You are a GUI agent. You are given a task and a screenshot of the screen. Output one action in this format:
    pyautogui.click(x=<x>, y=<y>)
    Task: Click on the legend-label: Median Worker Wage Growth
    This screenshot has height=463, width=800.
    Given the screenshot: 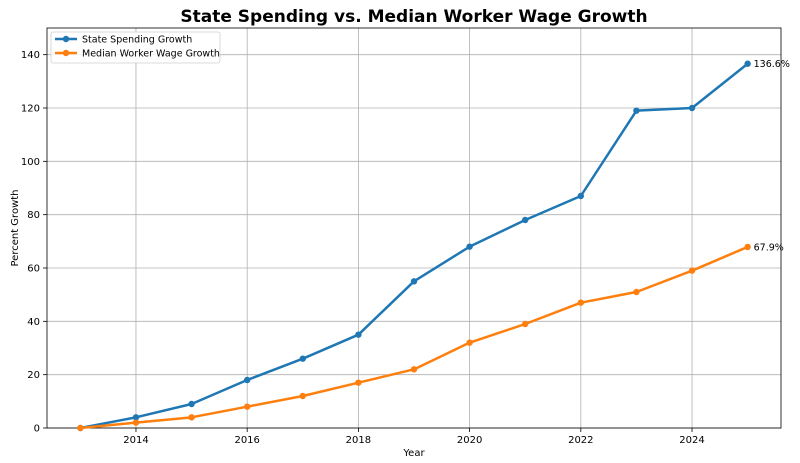 What is the action you would take?
    pyautogui.click(x=151, y=54)
    